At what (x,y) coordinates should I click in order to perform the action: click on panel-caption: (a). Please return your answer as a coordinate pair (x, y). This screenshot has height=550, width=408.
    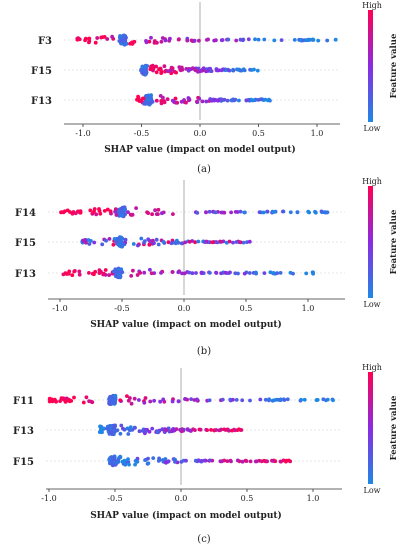
    Looking at the image, I should click on (204, 169).